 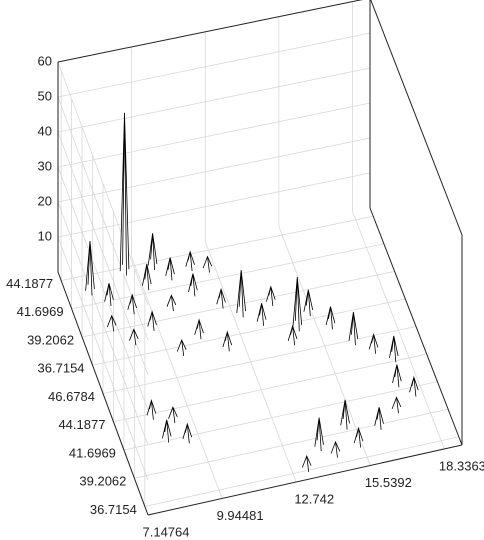 I want to click on x-tick-label: 7.14764, so click(x=166, y=531).